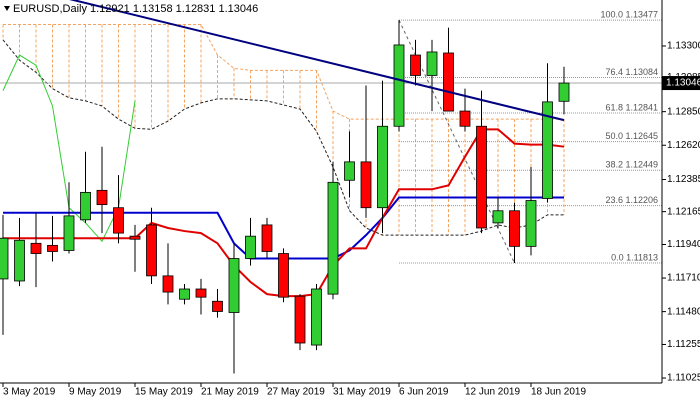 The height and width of the screenshot is (400, 700). What do you see at coordinates (230, 392) in the screenshot?
I see `x-tick-label: 21 May 2019` at bounding box center [230, 392].